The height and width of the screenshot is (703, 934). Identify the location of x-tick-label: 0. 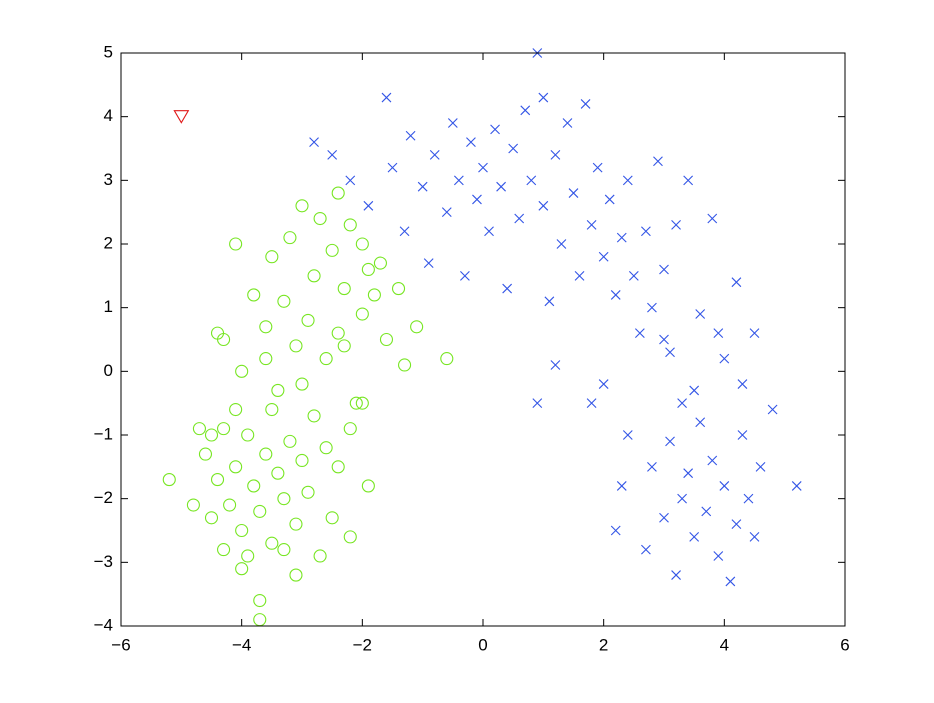
(482, 644).